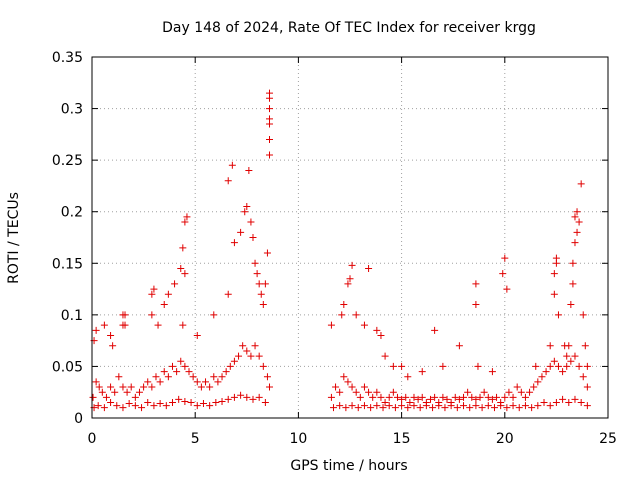 This screenshot has height=480, width=640. Describe the element at coordinates (348, 466) in the screenshot. I see `x-axis-label: GPS time / hours` at that location.